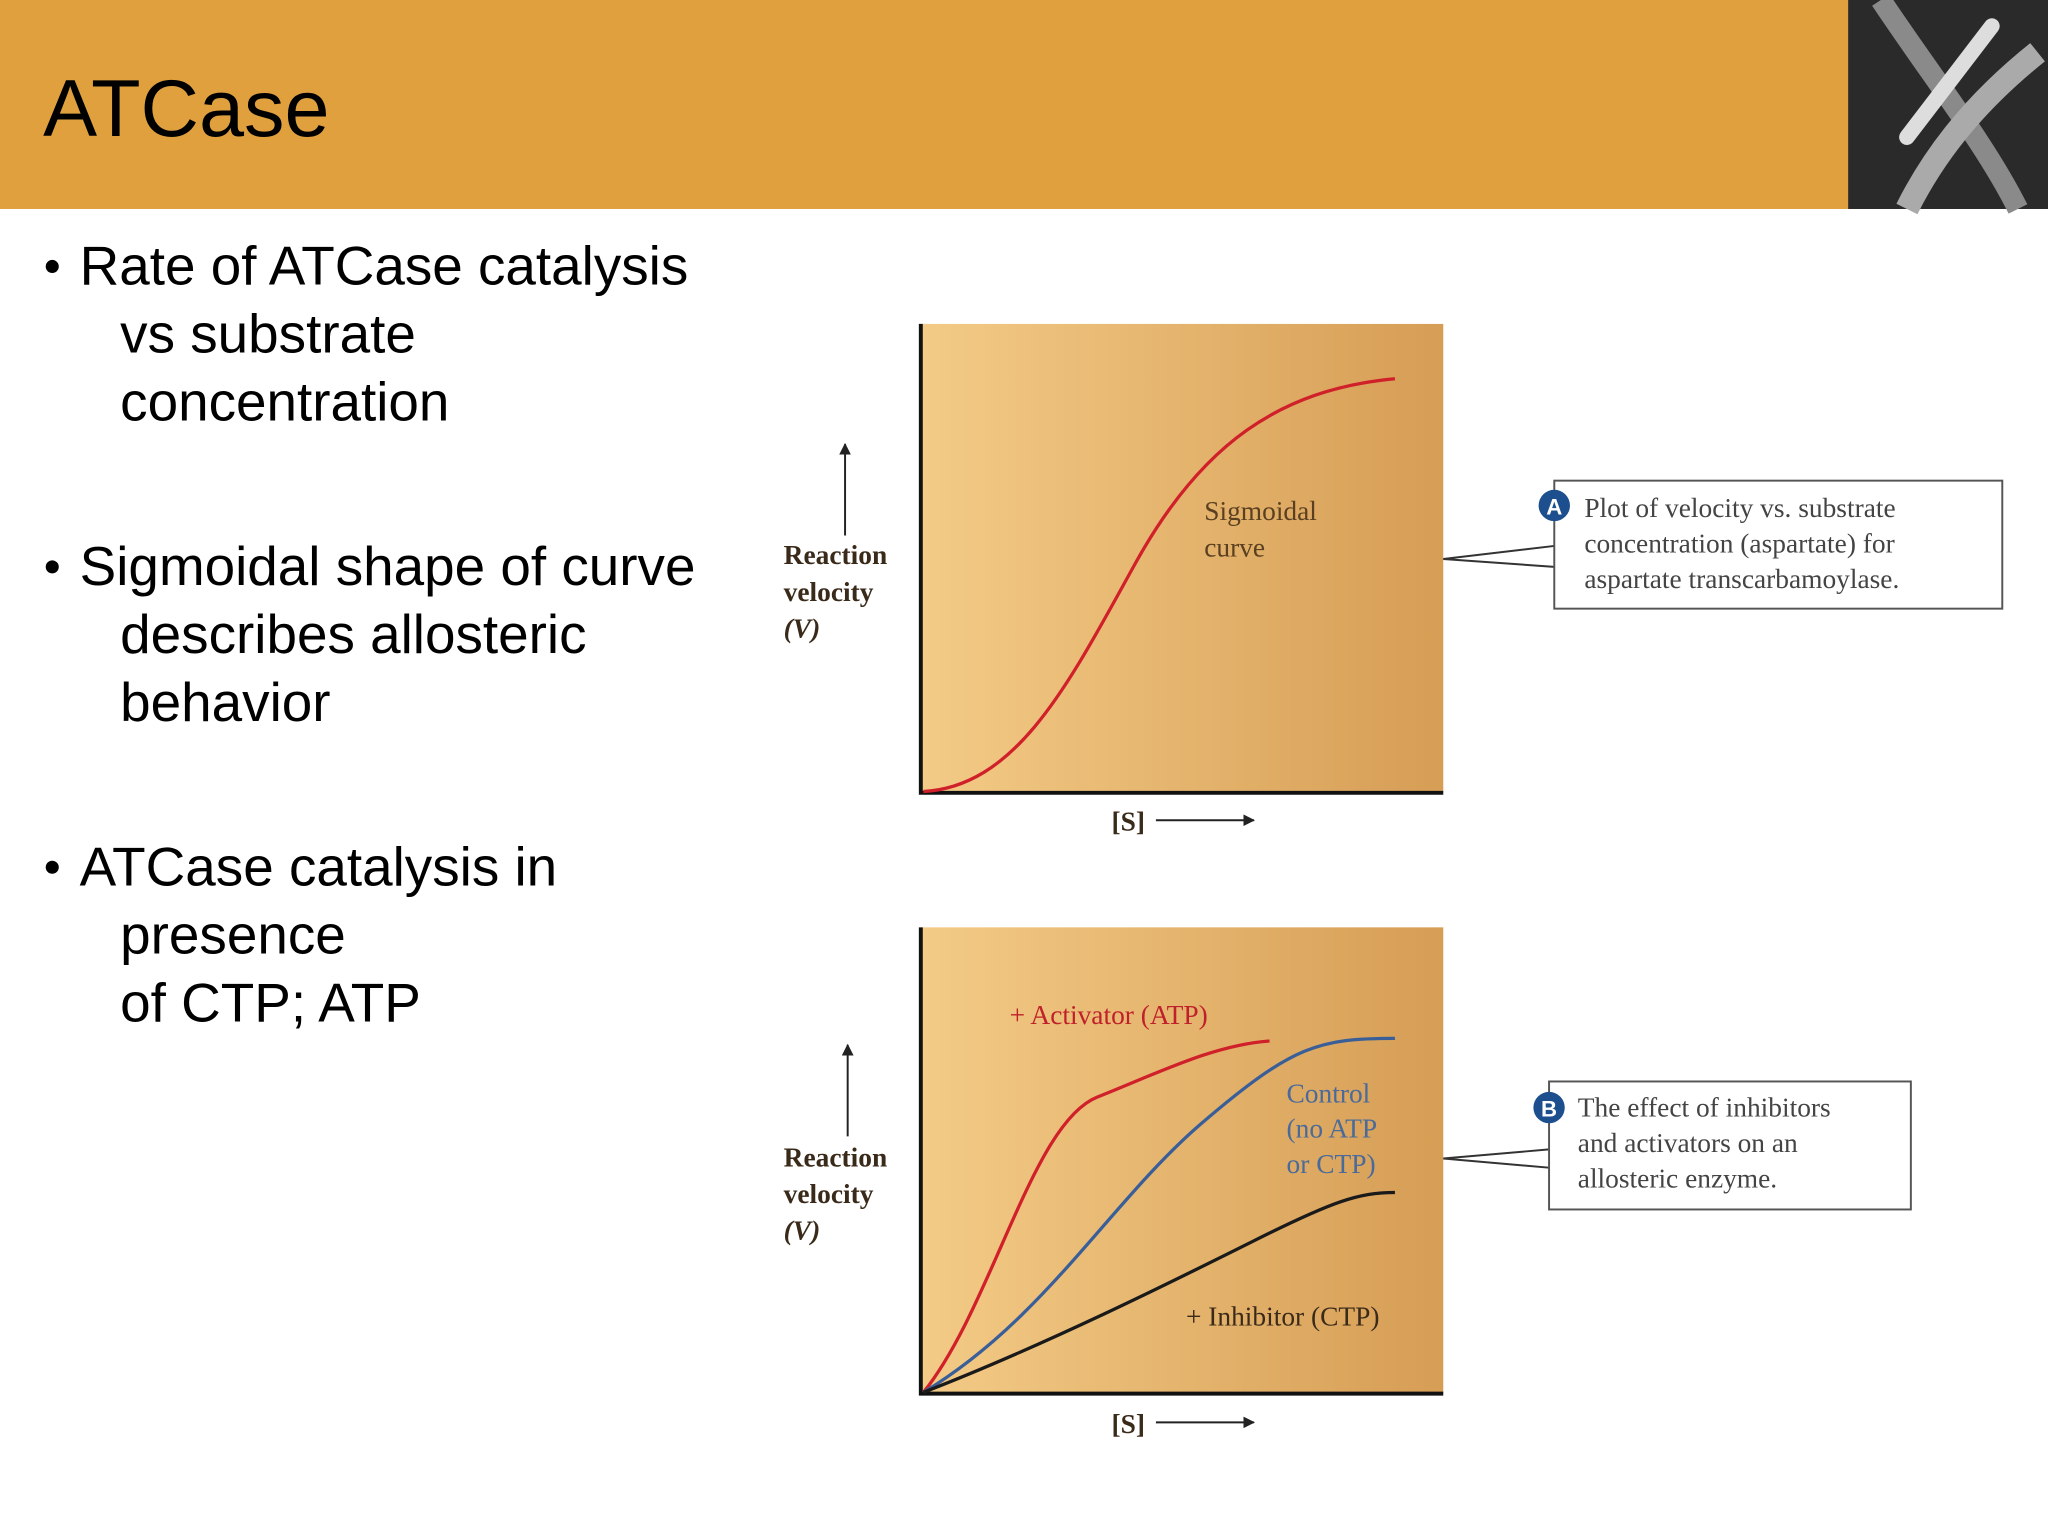  Describe the element at coordinates (1688, 1143) in the screenshot. I see `caption-line: and activators on an` at that location.